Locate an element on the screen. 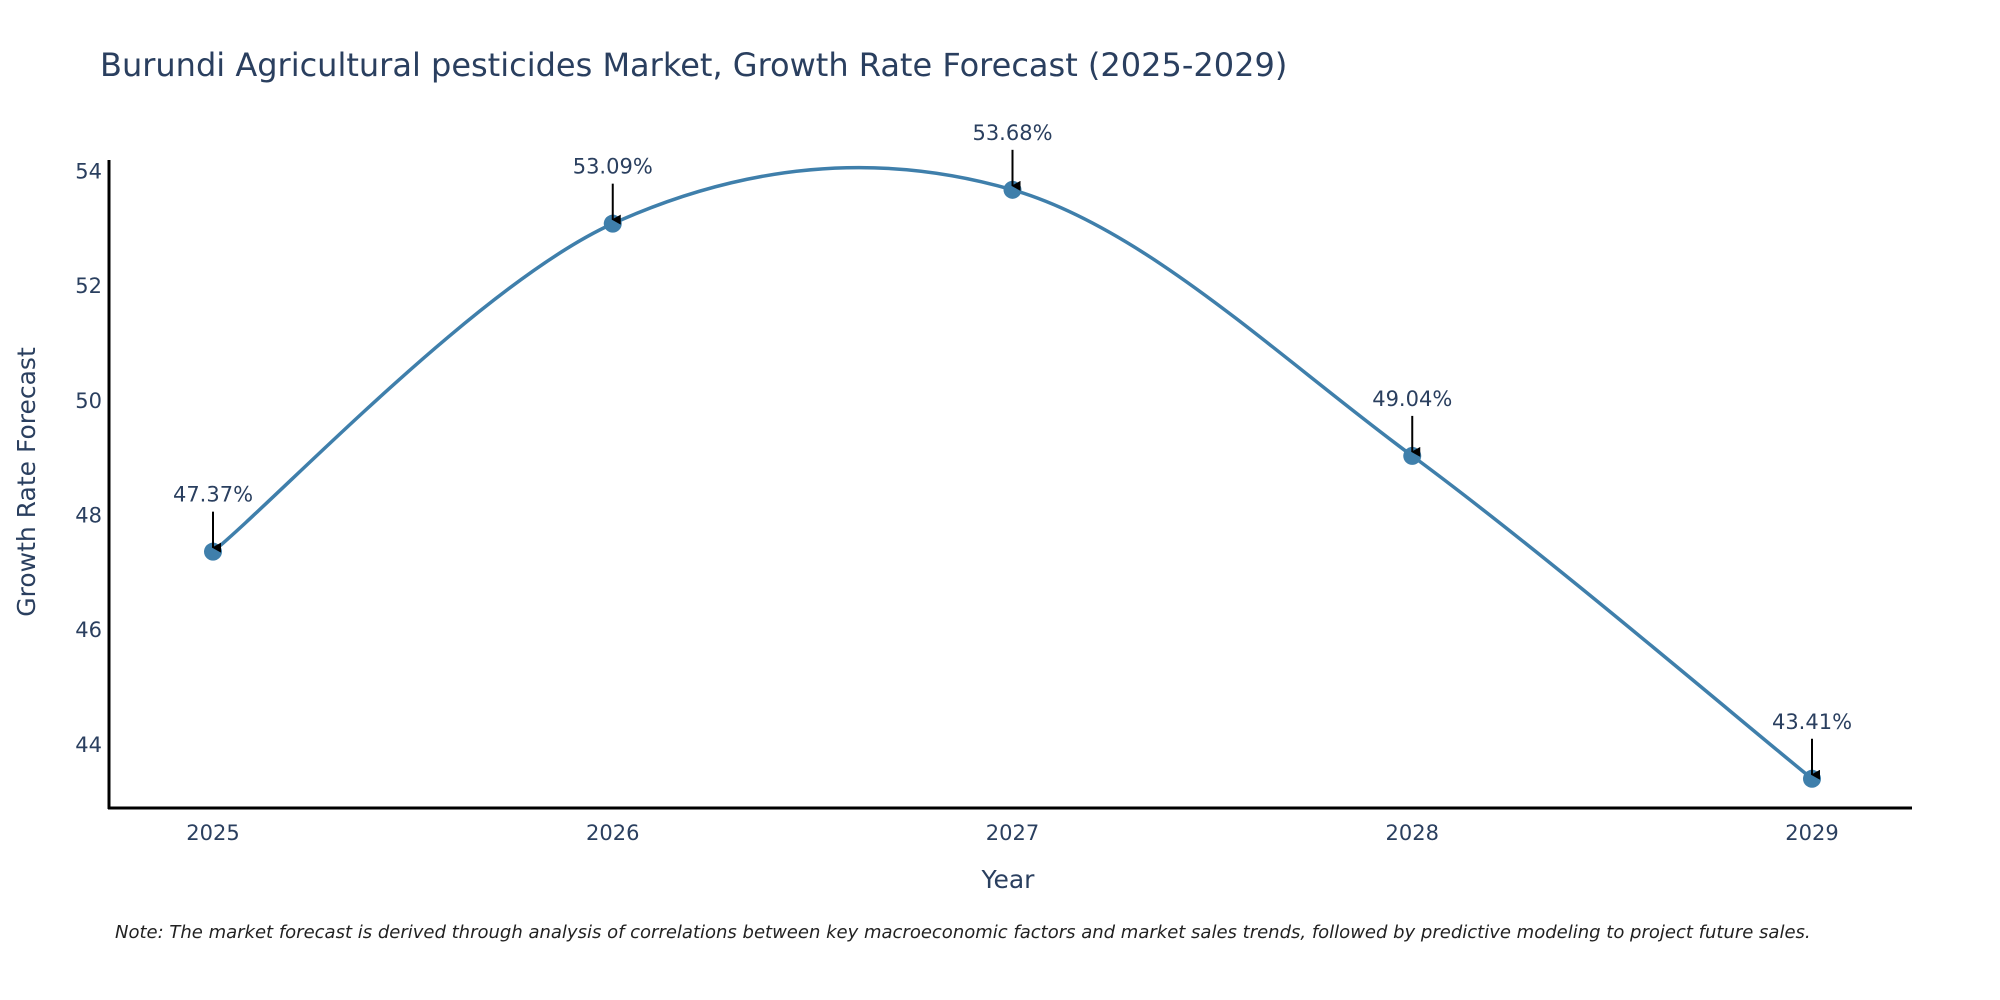 The width and height of the screenshot is (2000, 1000). y-axis-title: Growth Rate Forecast is located at coordinates (26, 482).